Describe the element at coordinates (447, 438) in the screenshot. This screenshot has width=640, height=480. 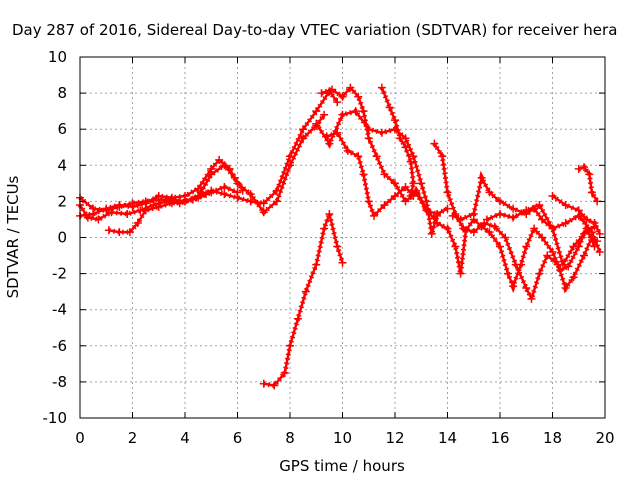
I see `x-tick-label: 14` at that location.